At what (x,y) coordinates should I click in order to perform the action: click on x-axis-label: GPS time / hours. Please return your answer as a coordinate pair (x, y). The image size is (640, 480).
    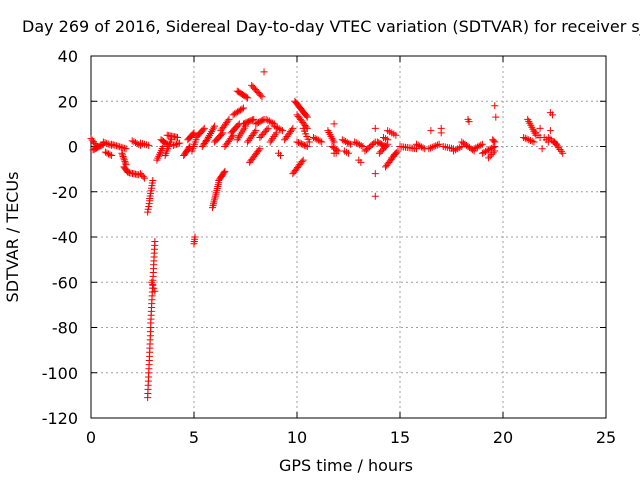
    Looking at the image, I should click on (346, 465).